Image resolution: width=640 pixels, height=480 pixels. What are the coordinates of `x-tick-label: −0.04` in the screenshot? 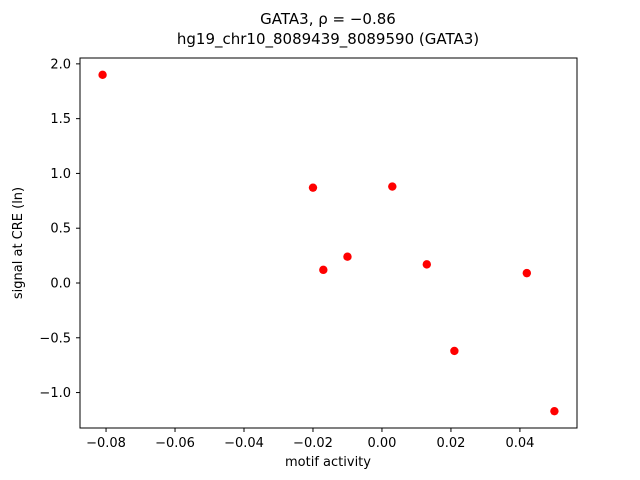 It's located at (244, 443).